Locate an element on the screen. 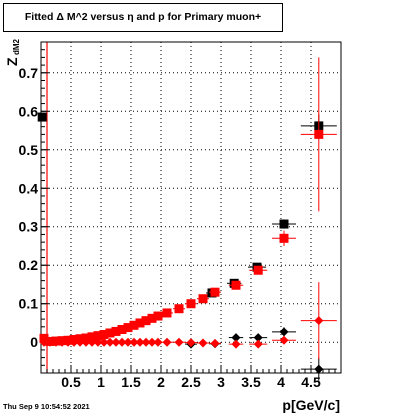 Image resolution: width=400 pixels, height=414 pixels. y-axis-label-sub: dM2 is located at coordinates (16, 46).